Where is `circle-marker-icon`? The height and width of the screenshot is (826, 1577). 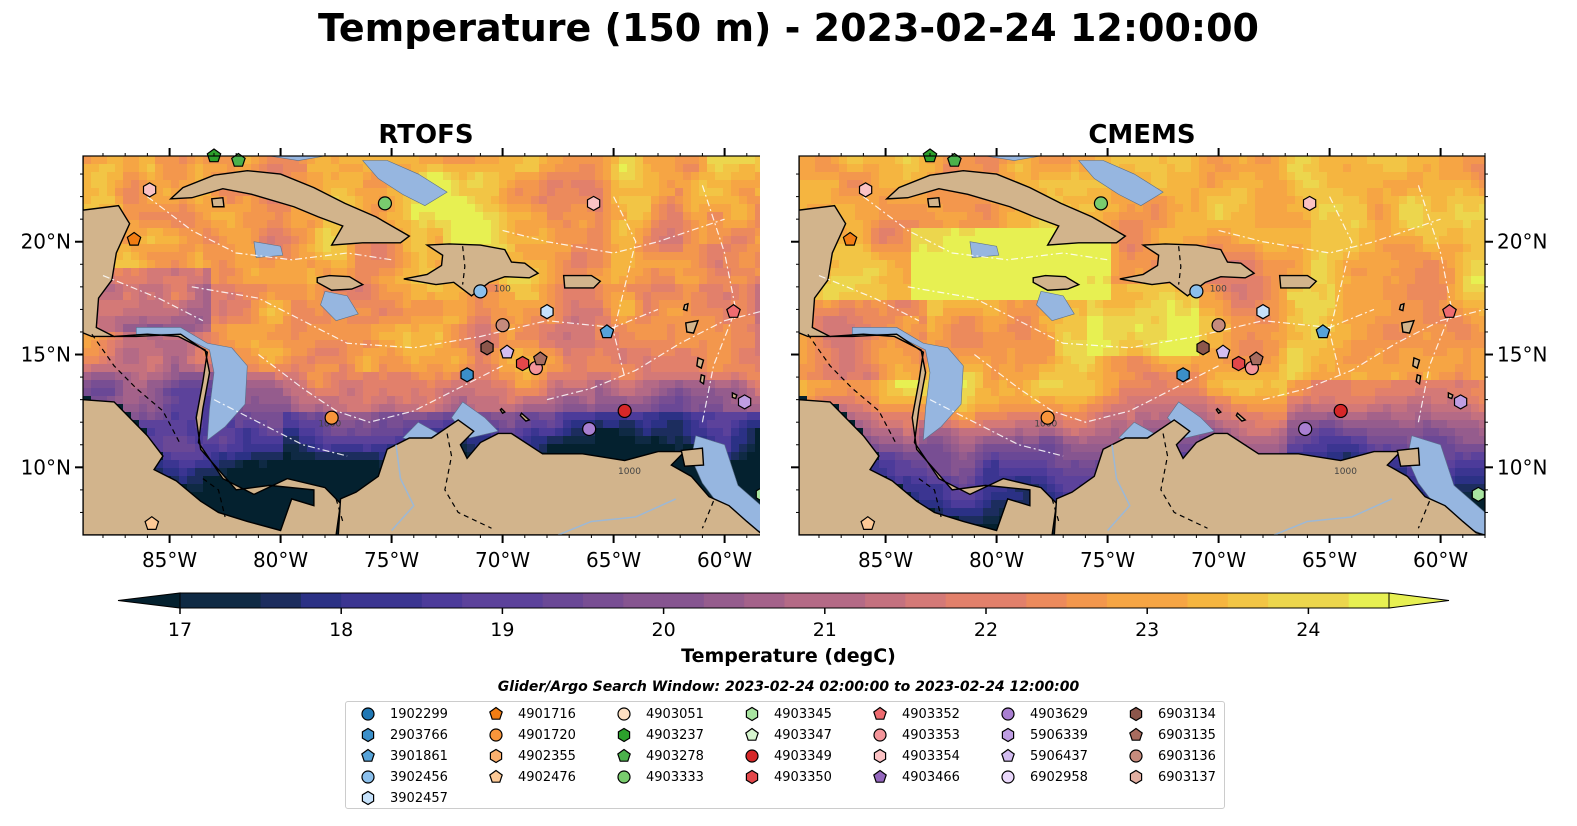 circle-marker-icon is located at coordinates (496, 735).